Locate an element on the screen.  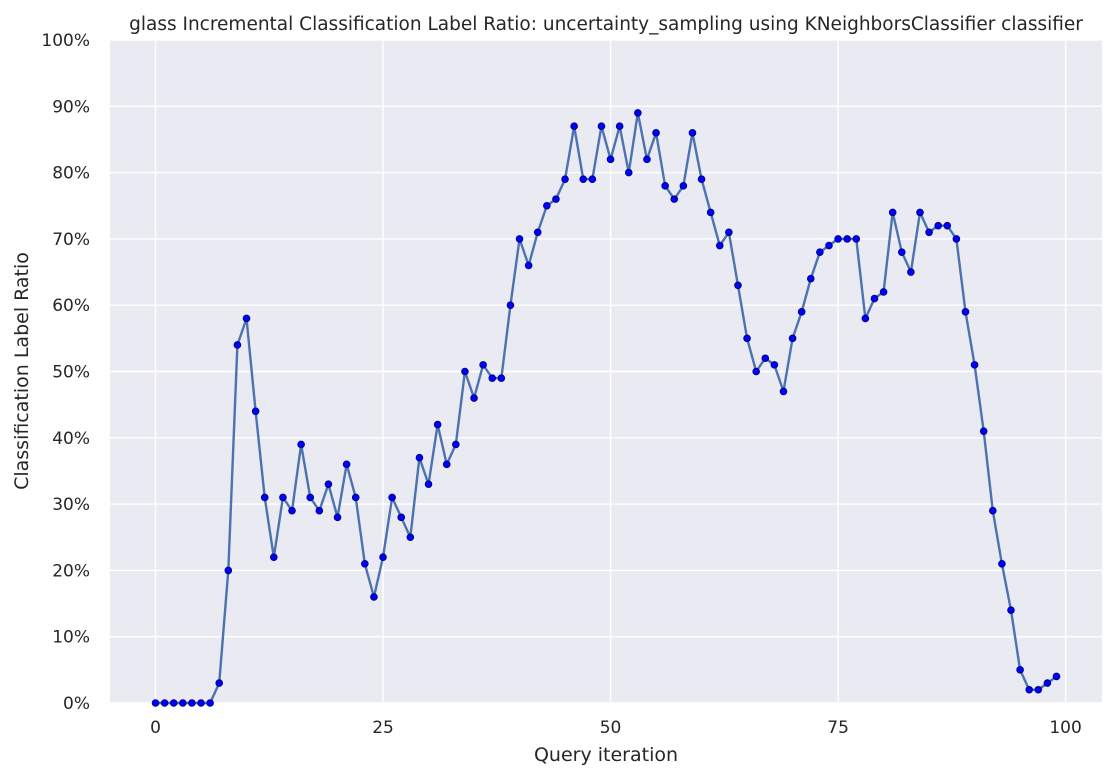
y-tick-label: 80% is located at coordinates (71, 174).